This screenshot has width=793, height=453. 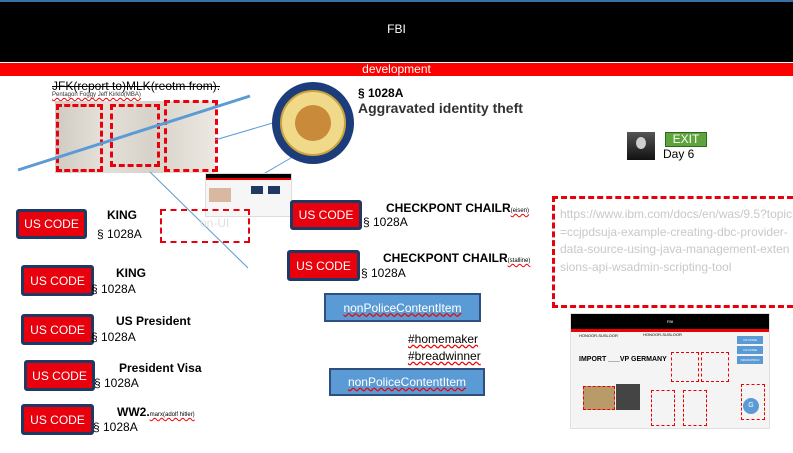 I want to click on item-label: CHECKPONT CHAILR(stalline), so click(x=456, y=258).